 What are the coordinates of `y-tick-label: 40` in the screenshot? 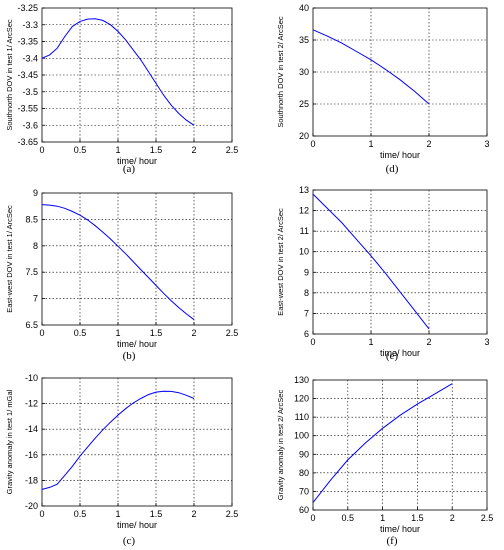 It's located at (304, 8).